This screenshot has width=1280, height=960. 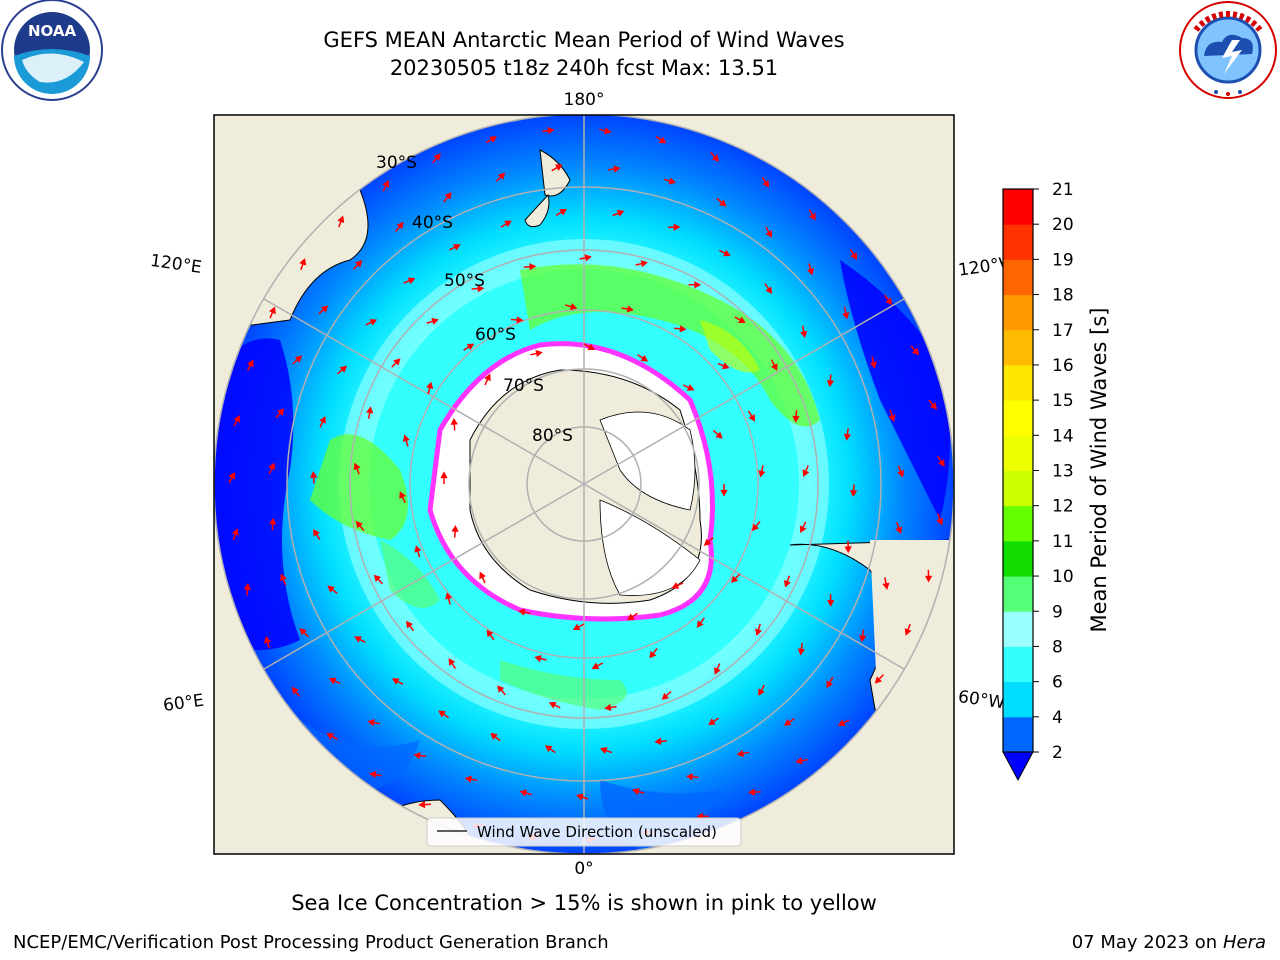 I want to click on colorbar-tick-label: 2, so click(x=1057, y=753).